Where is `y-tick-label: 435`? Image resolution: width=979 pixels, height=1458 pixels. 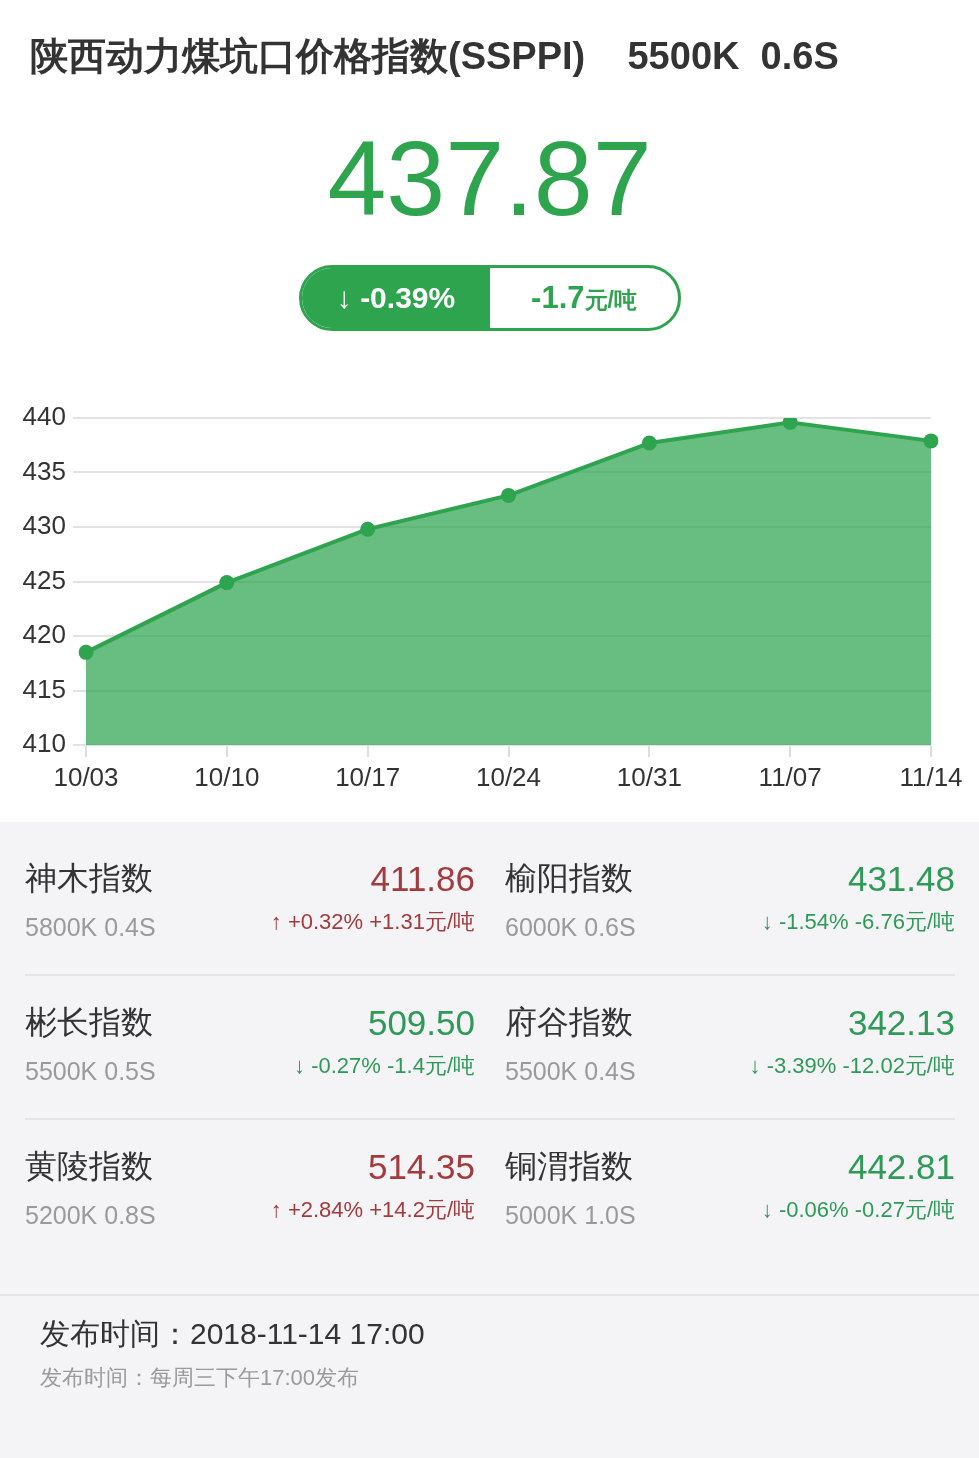 y-tick-label: 435 is located at coordinates (44, 470).